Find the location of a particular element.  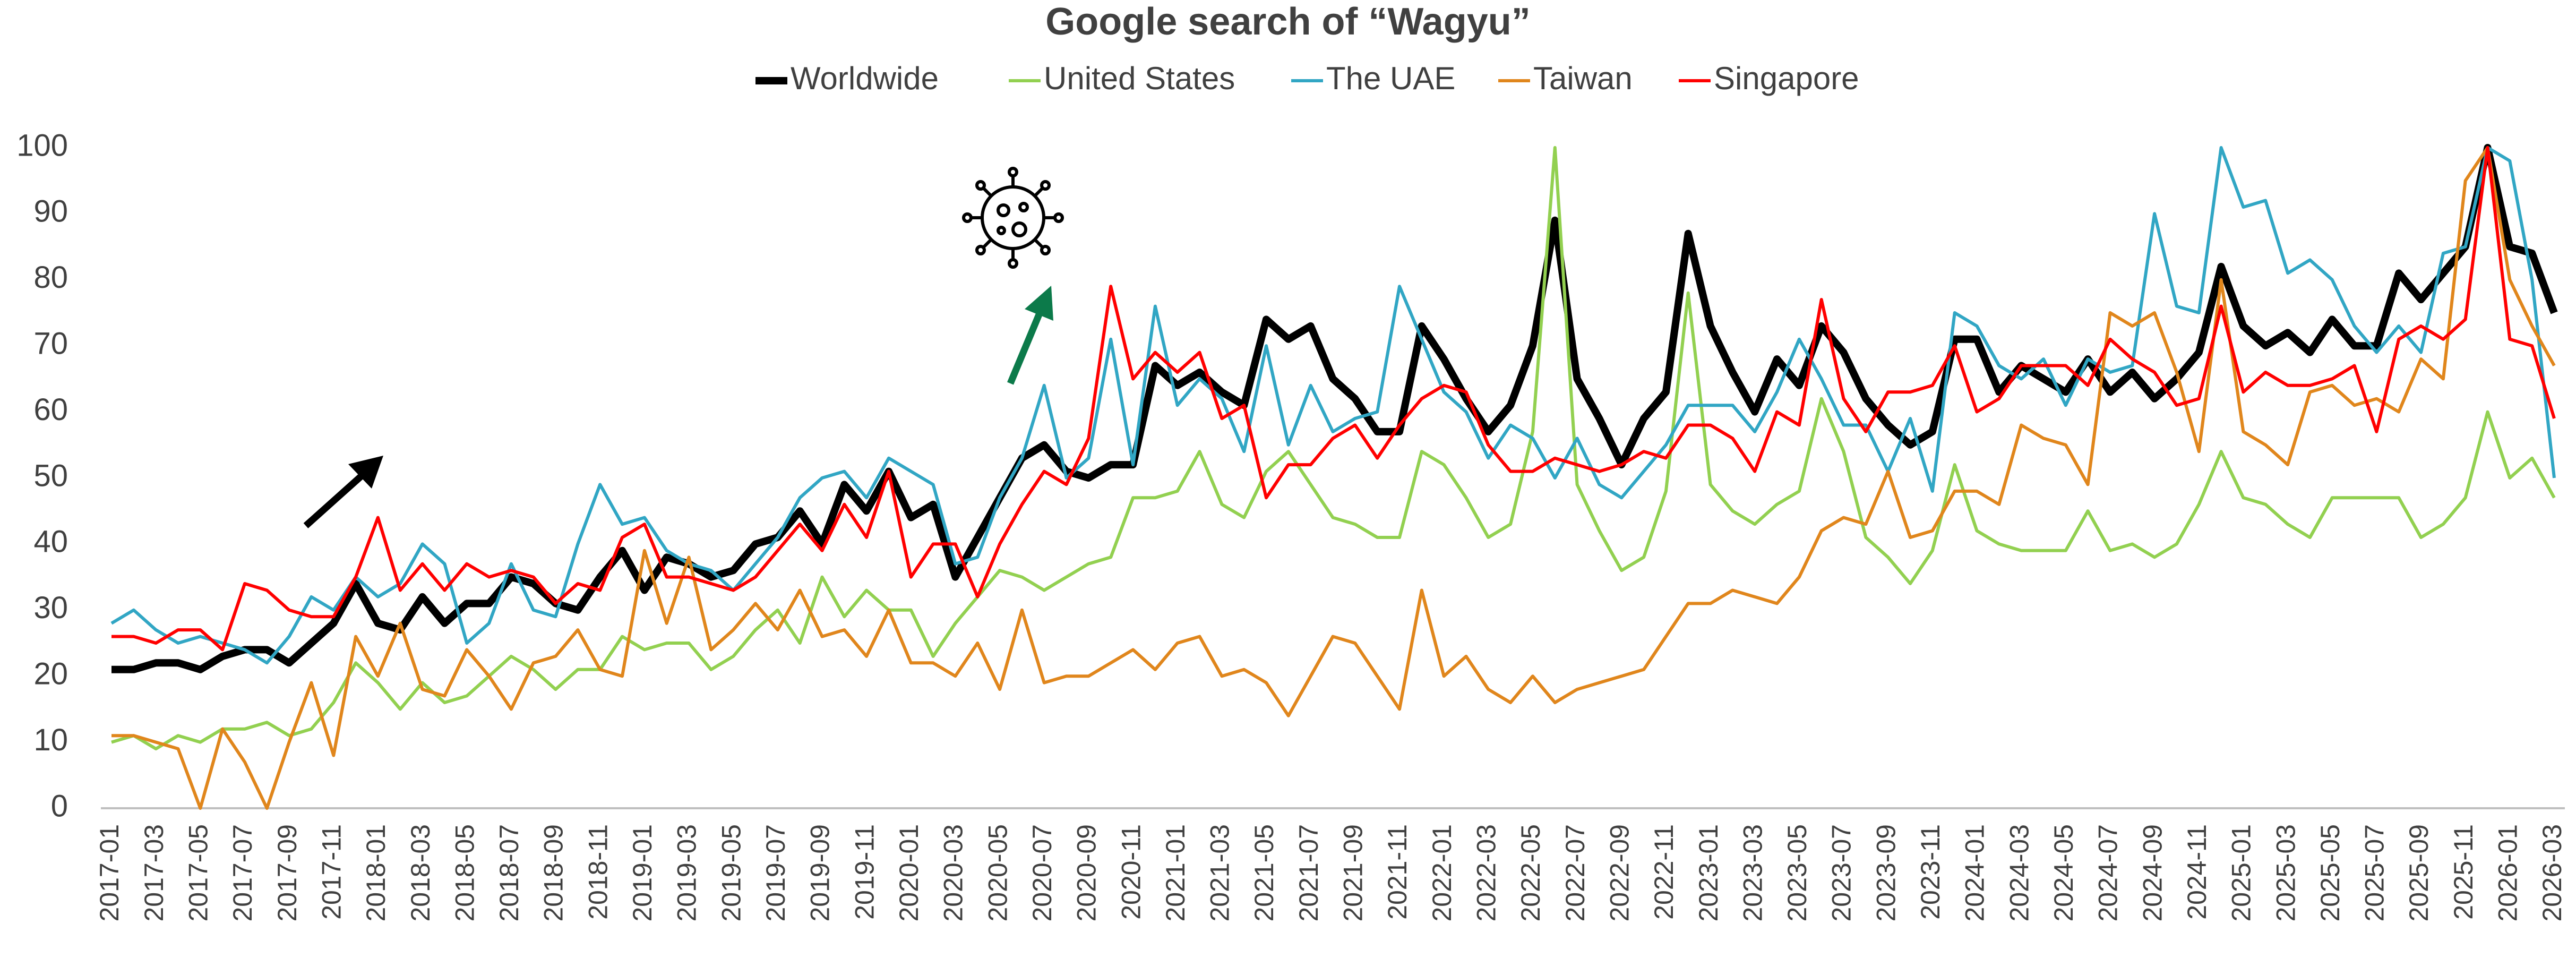

x-tick-label: 2025-11 is located at coordinates (2463, 872).